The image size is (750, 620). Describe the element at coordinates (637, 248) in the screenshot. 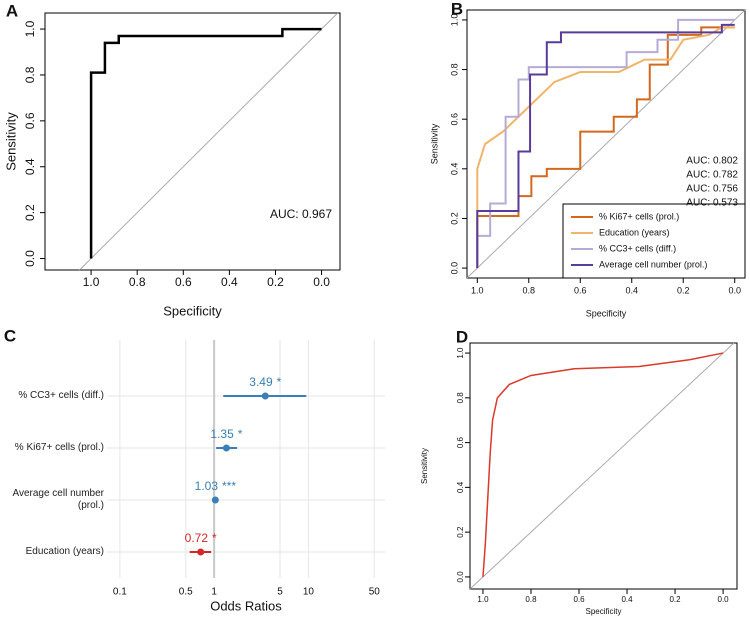

I see `legend-label: % CC3+ cells (diff.)` at that location.